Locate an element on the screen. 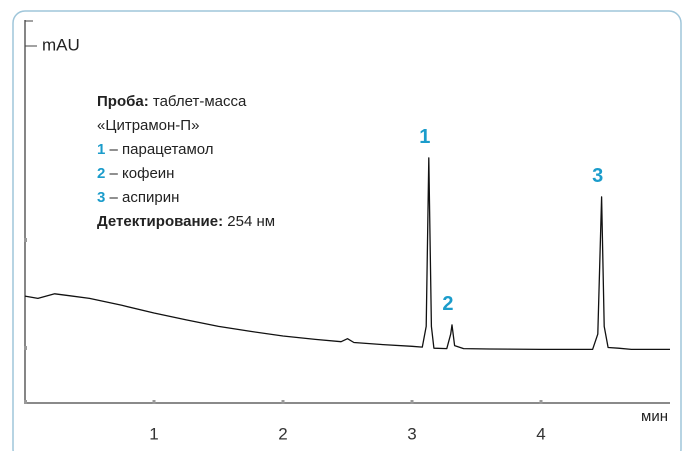 The height and width of the screenshot is (451, 685). compound-name: – парацетамол is located at coordinates (162, 149).